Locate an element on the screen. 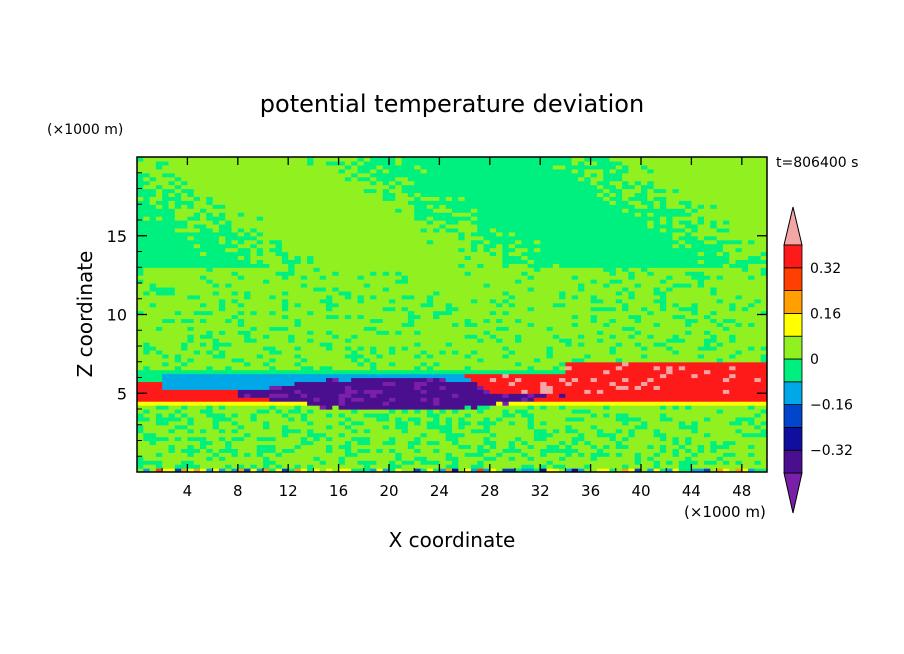 This screenshot has height=654, width=904. y-axis-label: Z coordinate is located at coordinates (85, 314).